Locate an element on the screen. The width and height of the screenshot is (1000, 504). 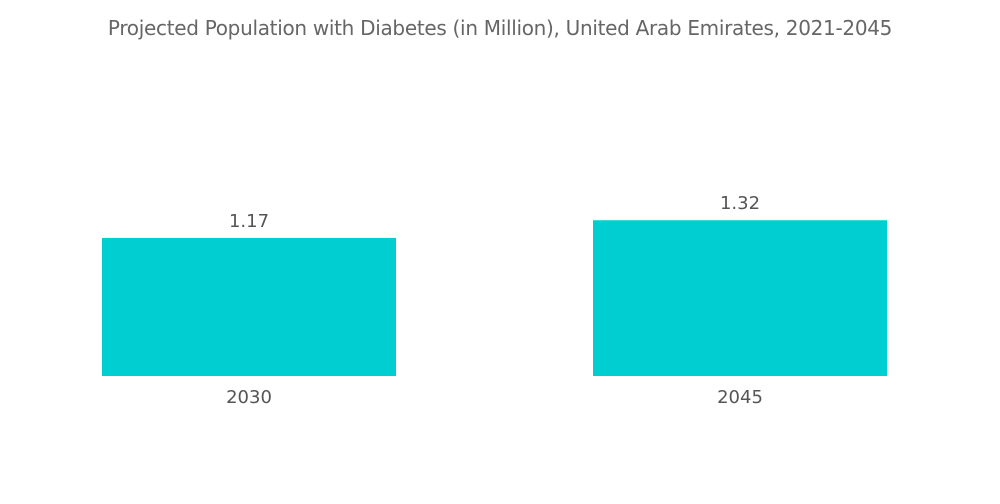
bar-2030 is located at coordinates (249, 306).